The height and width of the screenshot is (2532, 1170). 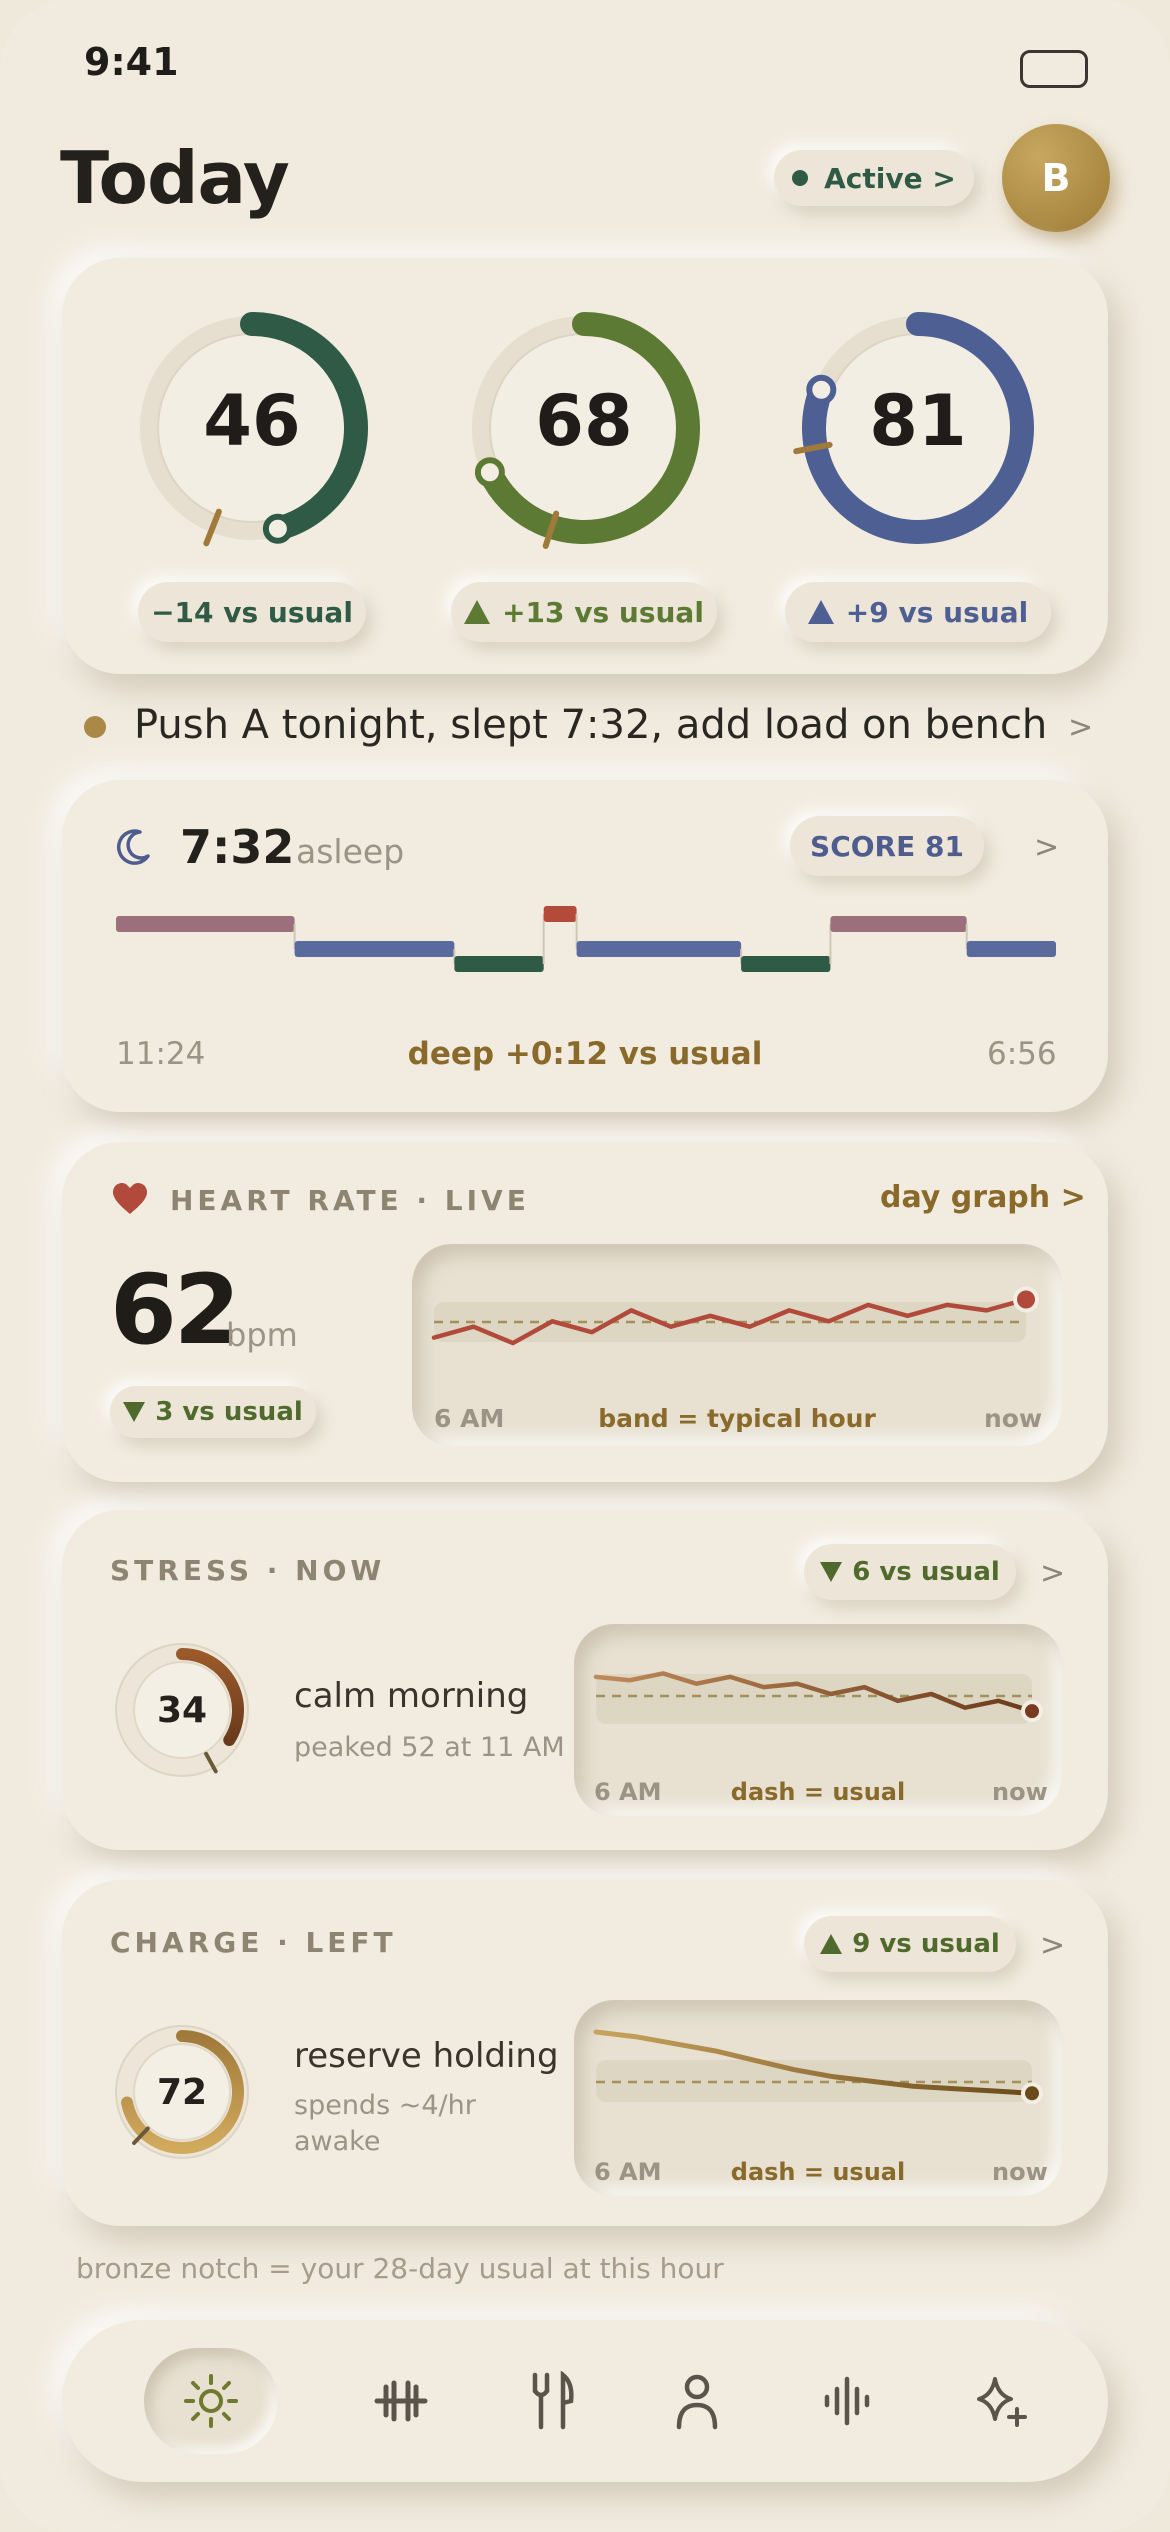 I want to click on insight-dot, so click(x=95, y=727).